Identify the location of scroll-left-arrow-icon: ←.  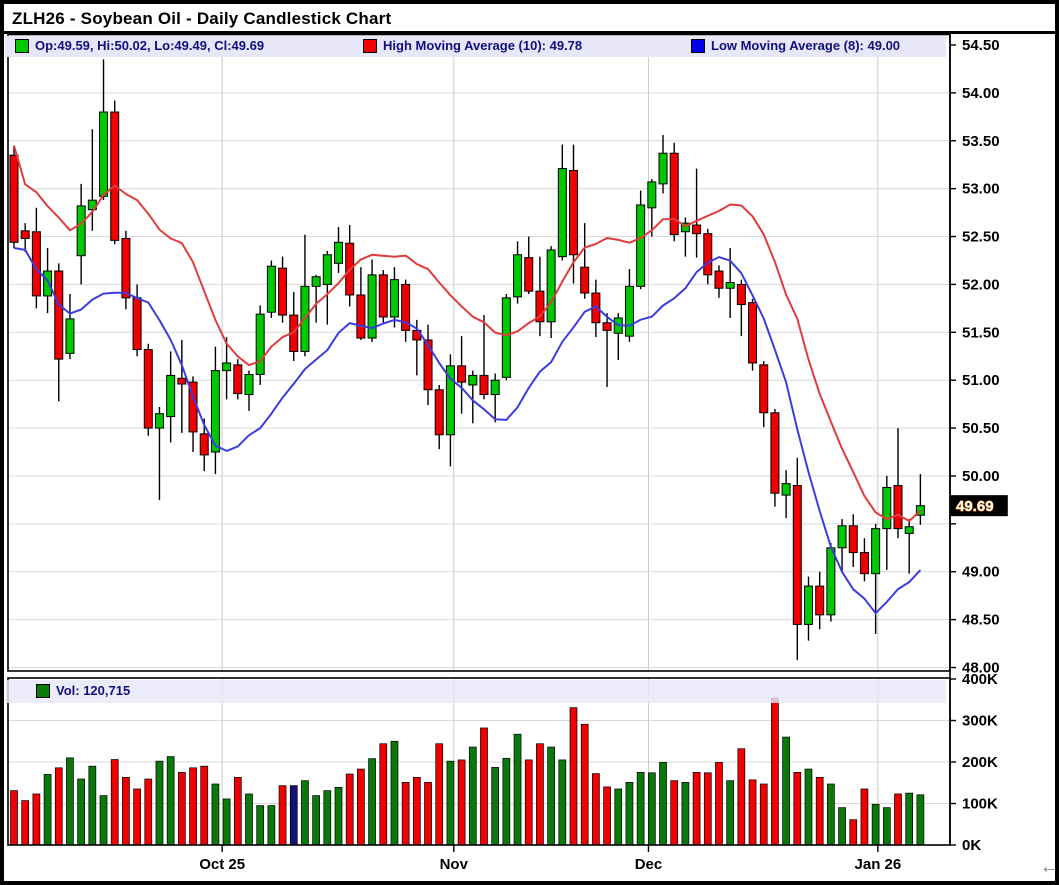
(1049, 865).